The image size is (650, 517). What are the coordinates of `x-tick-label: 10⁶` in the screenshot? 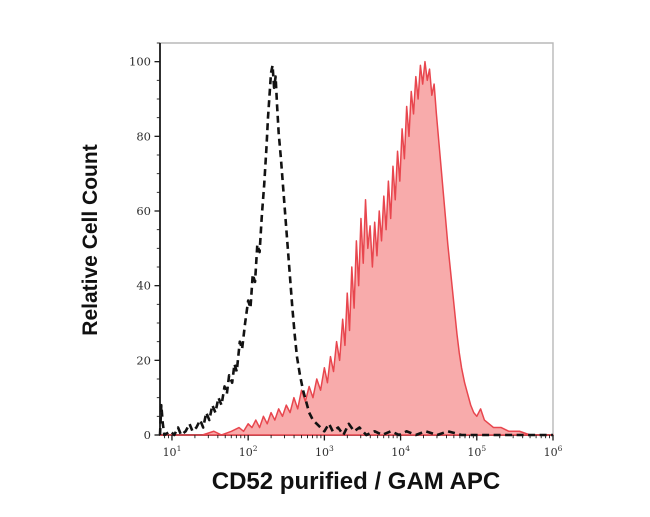 It's located at (553, 451).